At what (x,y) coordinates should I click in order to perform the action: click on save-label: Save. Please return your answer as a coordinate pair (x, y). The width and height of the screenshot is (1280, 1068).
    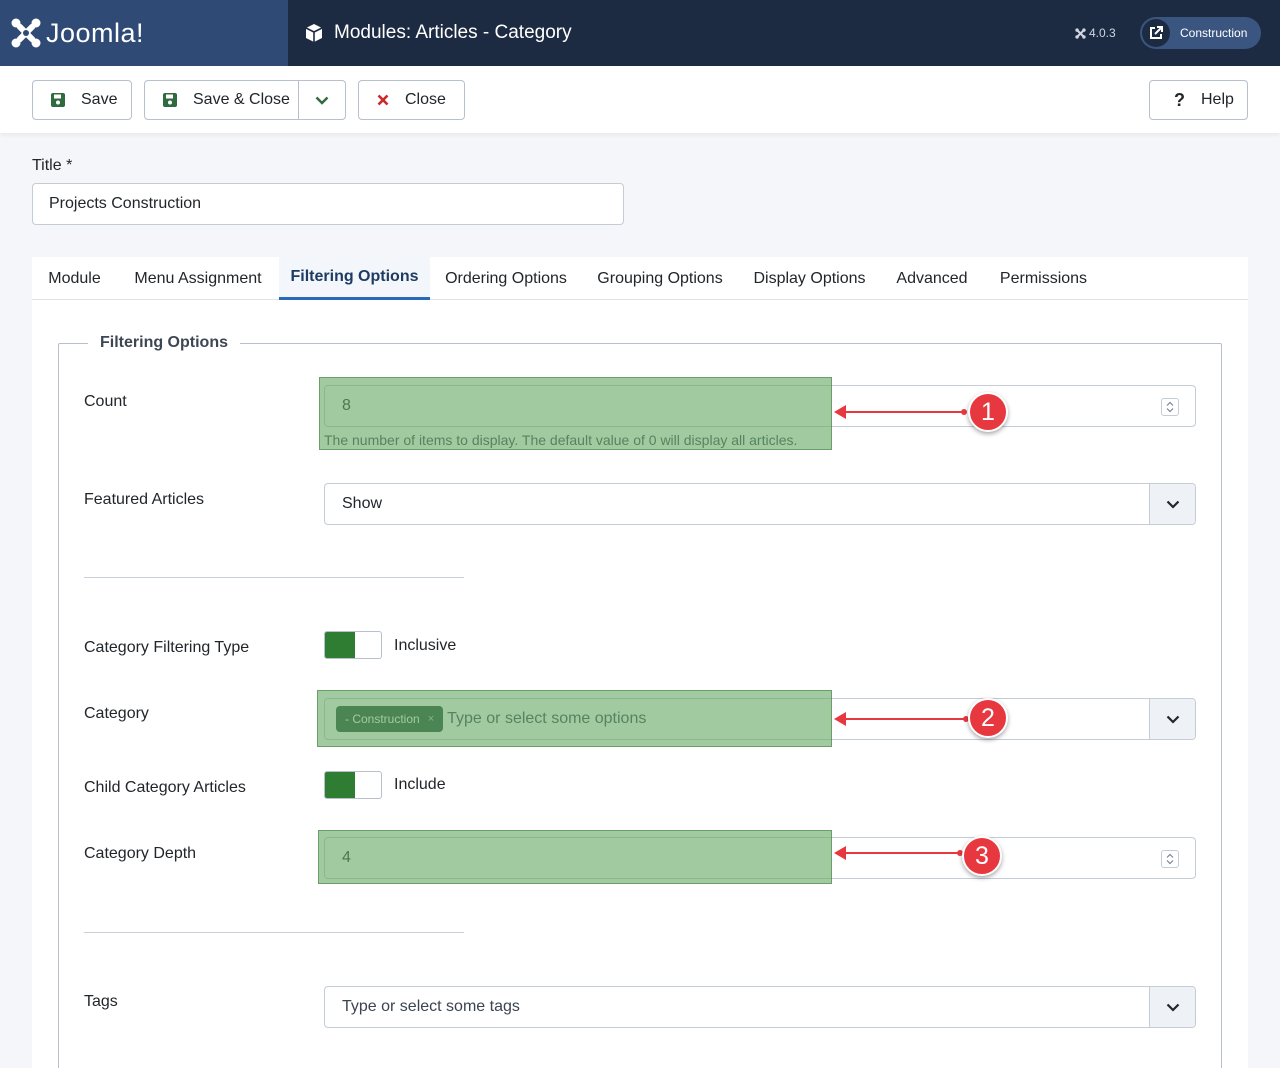
    Looking at the image, I should click on (99, 99).